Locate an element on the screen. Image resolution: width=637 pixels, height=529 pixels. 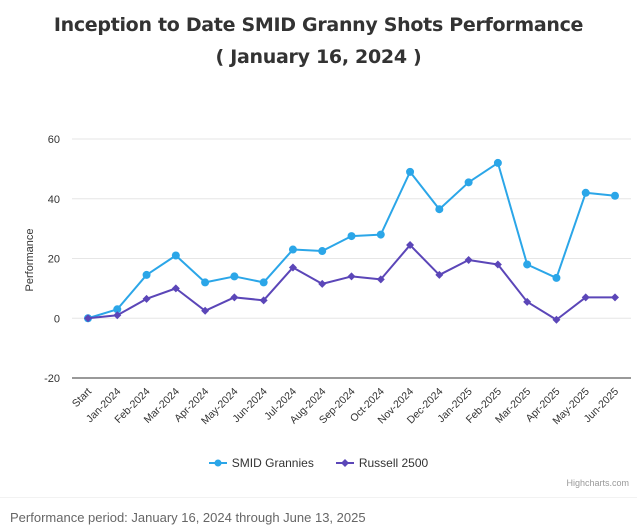
y-tick-label: 40 is located at coordinates (54, 200).